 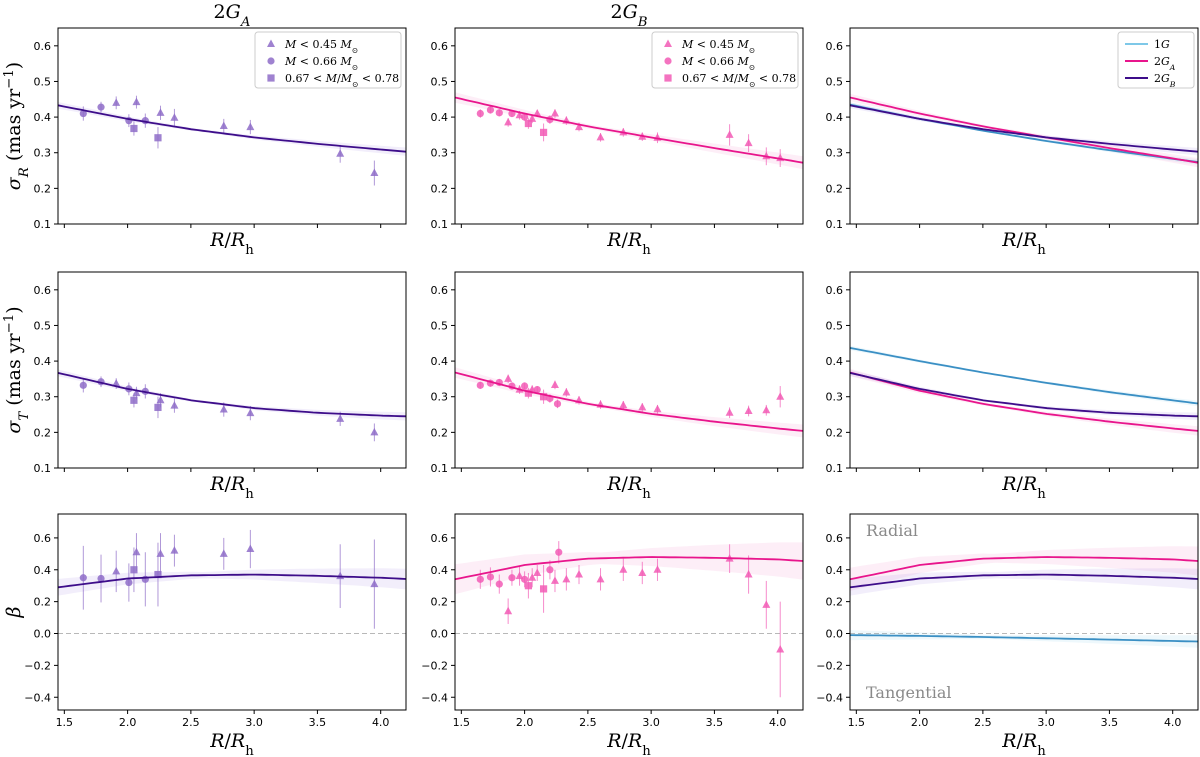 What do you see at coordinates (43, 634) in the screenshot?
I see `y-tick-label: 0.0` at bounding box center [43, 634].